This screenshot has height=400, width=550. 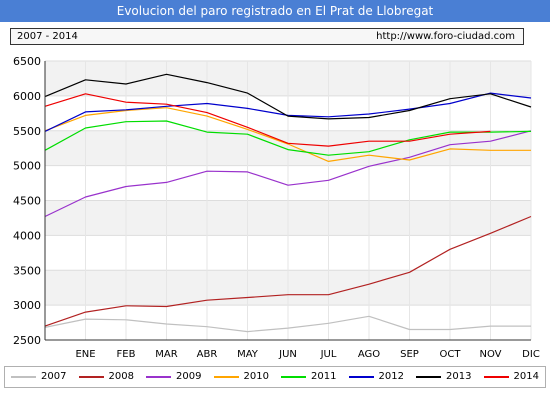 I want to click on x-tick-label: SEP, so click(x=409, y=354).